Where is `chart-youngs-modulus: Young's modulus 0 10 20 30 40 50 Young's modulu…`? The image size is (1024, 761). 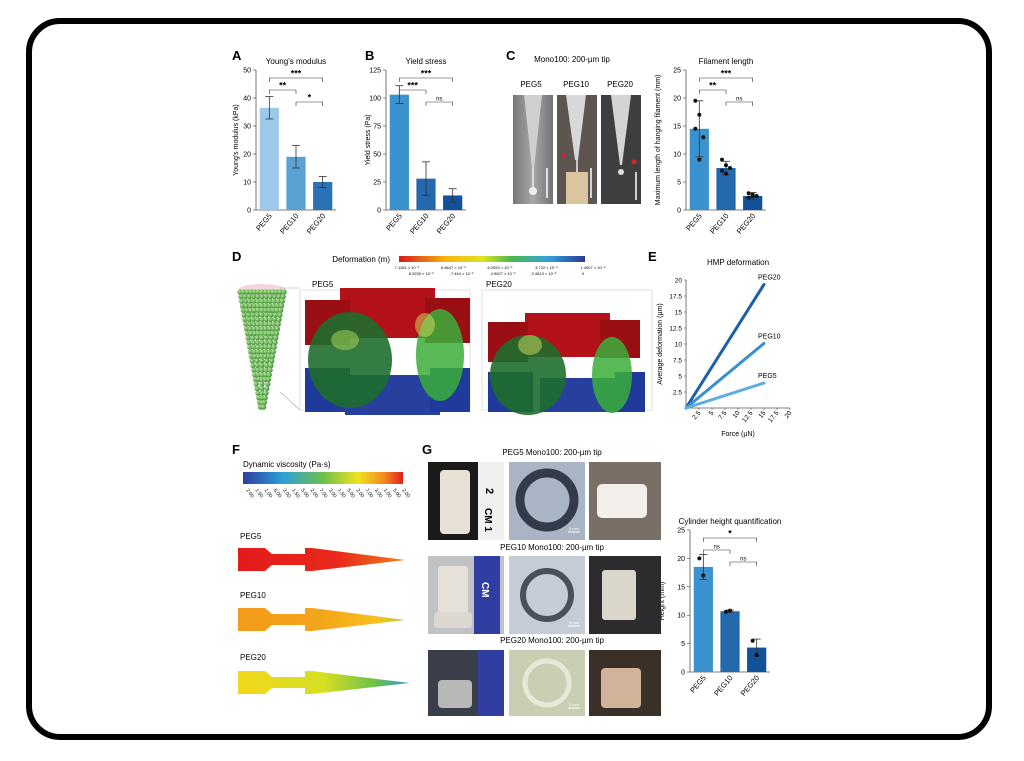
chart-youngs-modulus: Young's modulus 0 10 20 30 40 50 Young's modulu… is located at coordinates (284, 146).